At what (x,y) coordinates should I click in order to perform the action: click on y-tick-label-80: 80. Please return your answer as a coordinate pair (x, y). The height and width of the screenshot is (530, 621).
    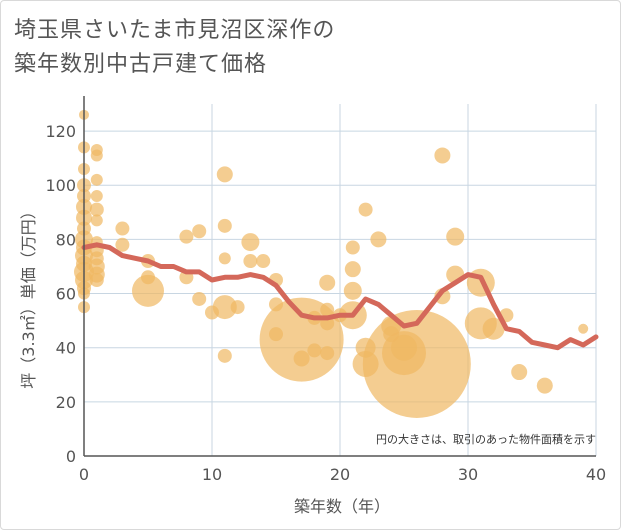
    Looking at the image, I should click on (66, 239).